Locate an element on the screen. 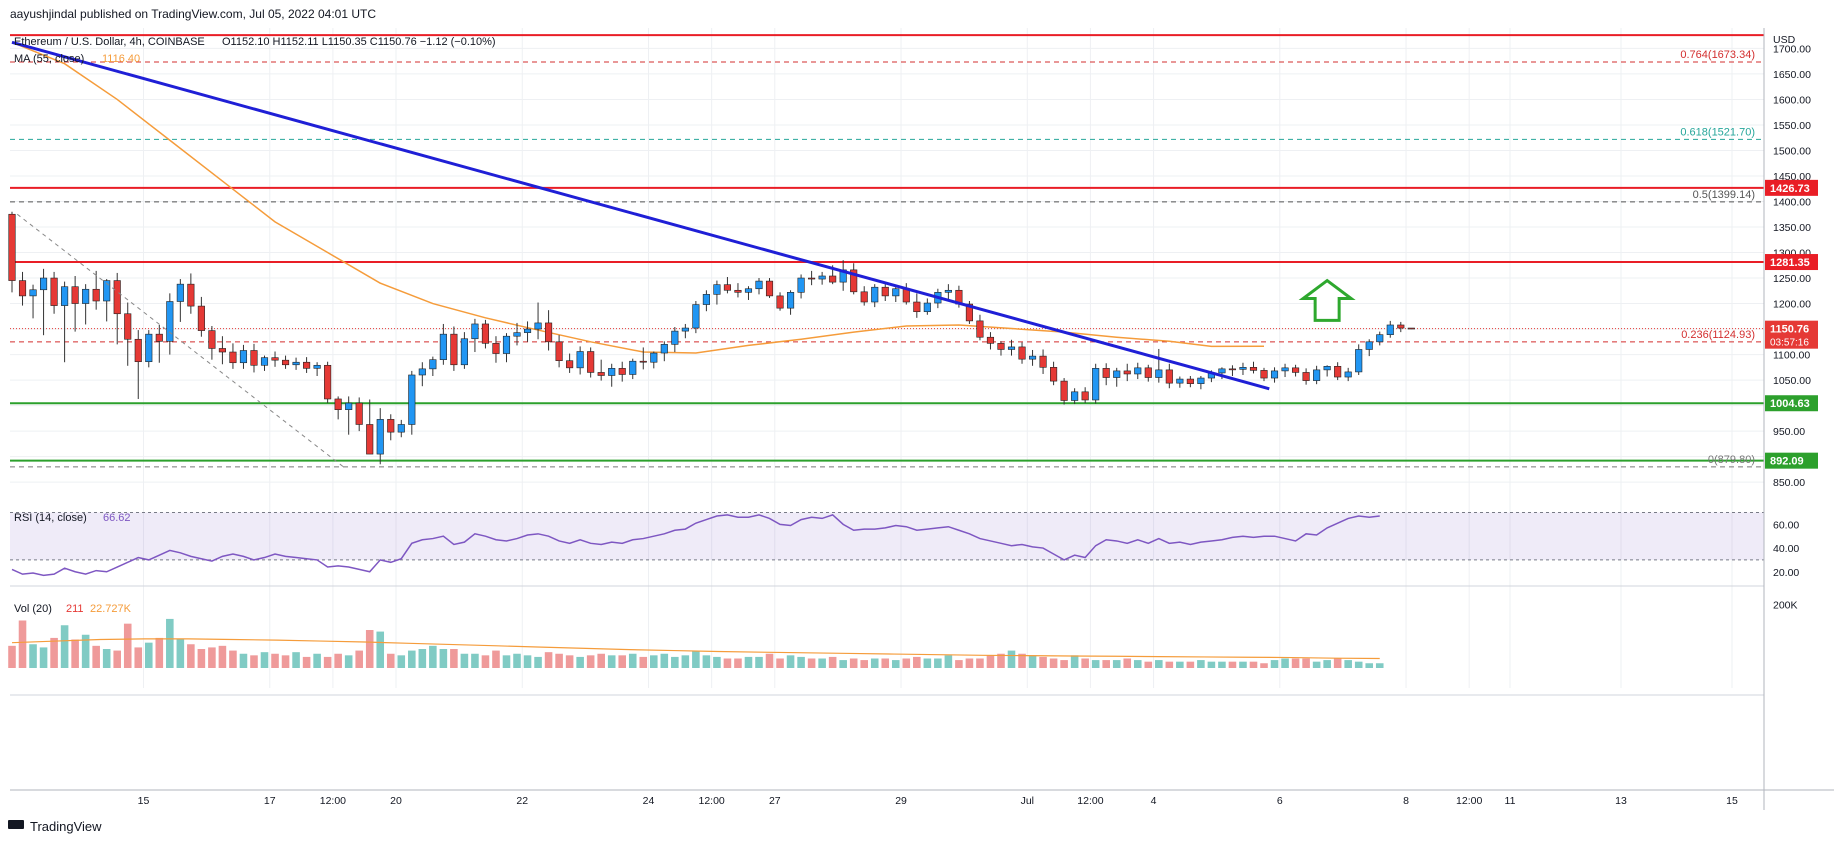  time-tick-label: 15 is located at coordinates (144, 801).